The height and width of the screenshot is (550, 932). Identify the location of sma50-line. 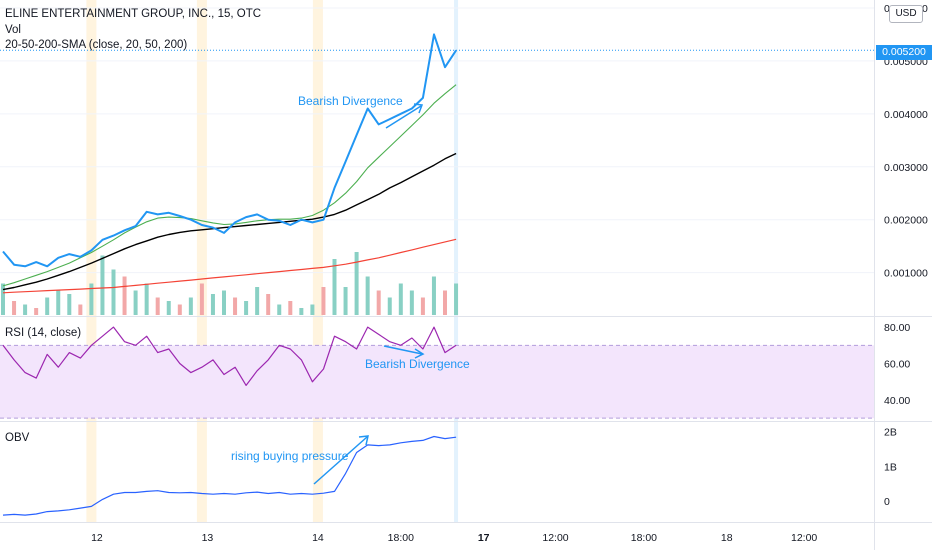
(229, 221).